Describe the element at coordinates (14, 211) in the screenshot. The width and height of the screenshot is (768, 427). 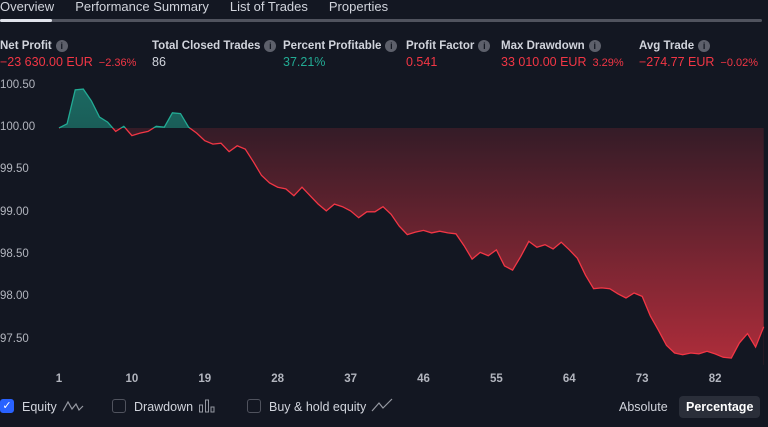
I see `y-tick-label: 99.00` at that location.